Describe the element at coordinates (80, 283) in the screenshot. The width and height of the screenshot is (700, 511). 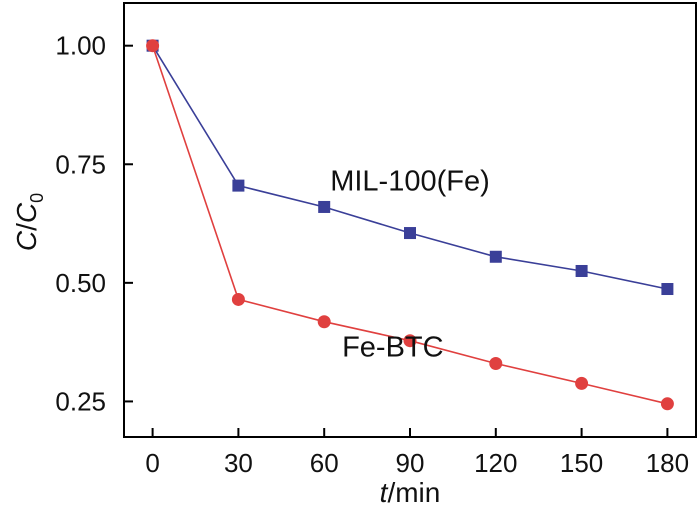
I see `y-tick-label: 0.50` at that location.